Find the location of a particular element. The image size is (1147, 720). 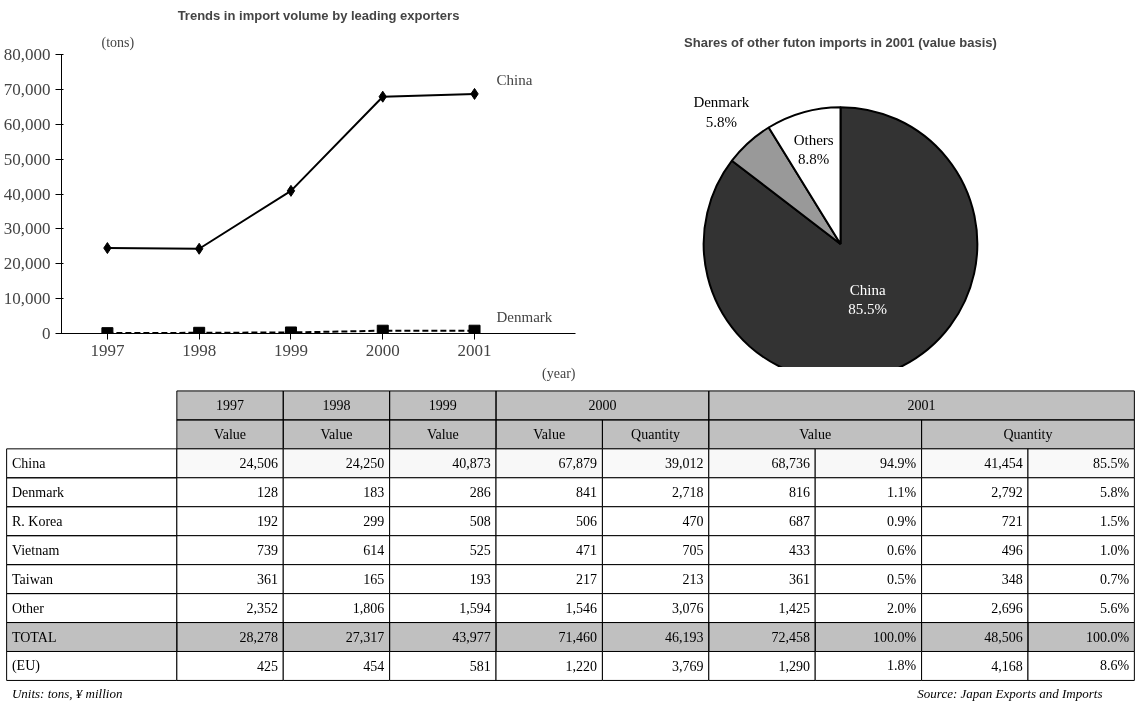

data-label: 1.1% is located at coordinates (902, 492).